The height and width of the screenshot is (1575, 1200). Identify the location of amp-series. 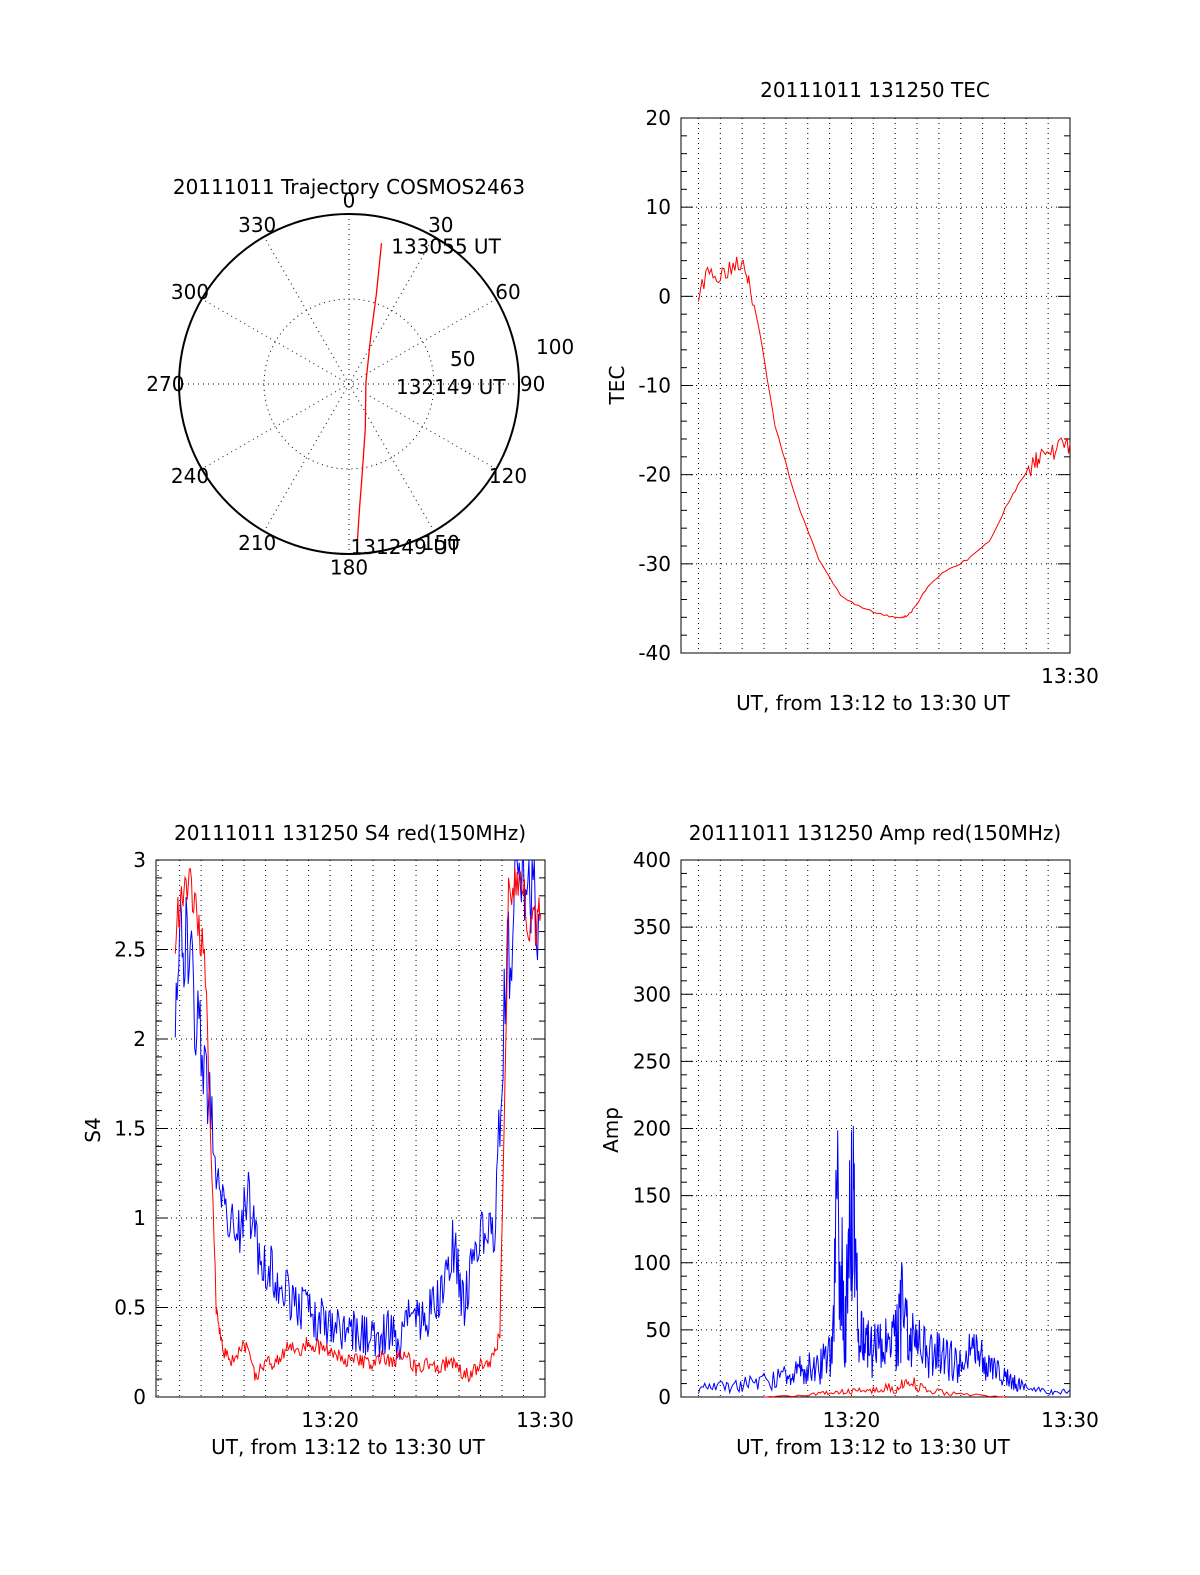
(884, 1261).